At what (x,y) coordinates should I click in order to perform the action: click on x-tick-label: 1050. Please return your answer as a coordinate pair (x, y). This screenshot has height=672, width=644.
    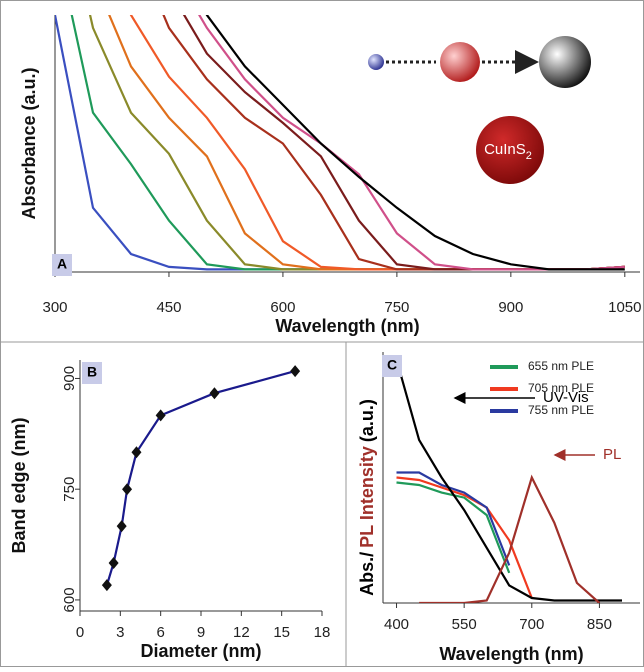
    Looking at the image, I should click on (624, 307).